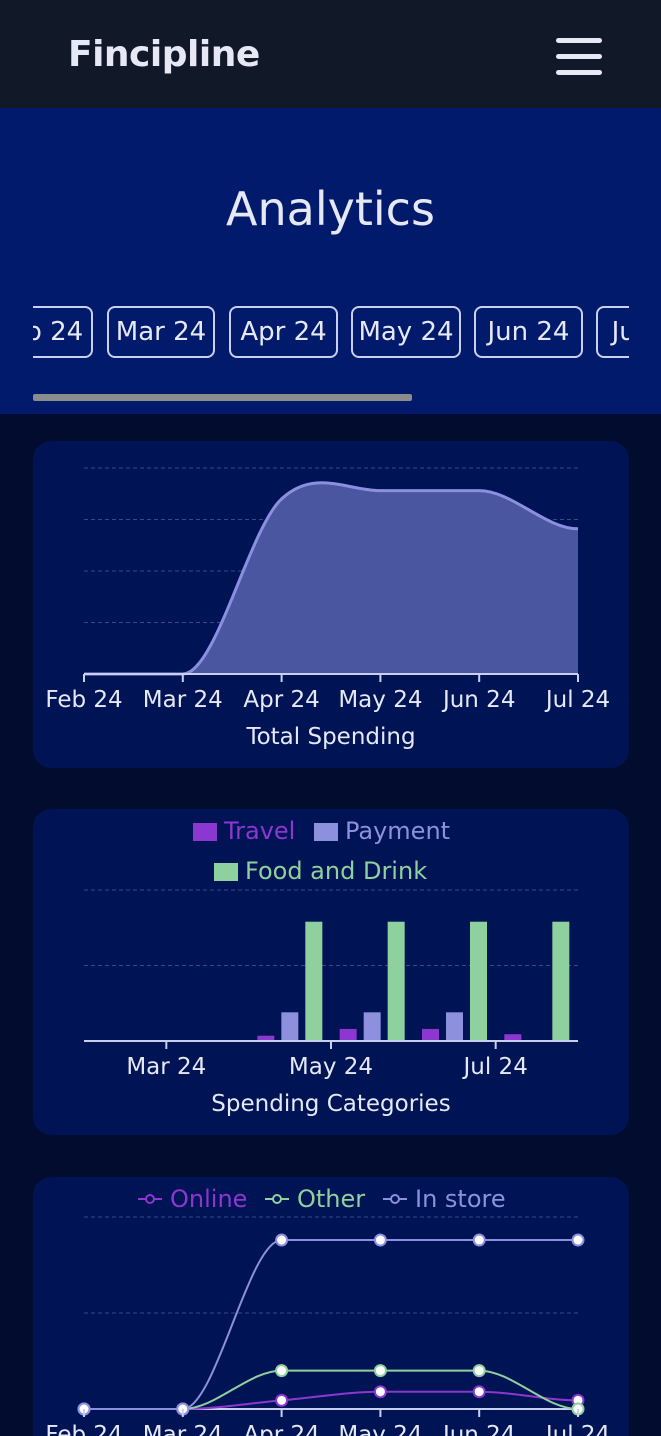 Image resolution: width=661 pixels, height=1436 pixels. I want to click on page-title: Analytics, so click(330, 209).